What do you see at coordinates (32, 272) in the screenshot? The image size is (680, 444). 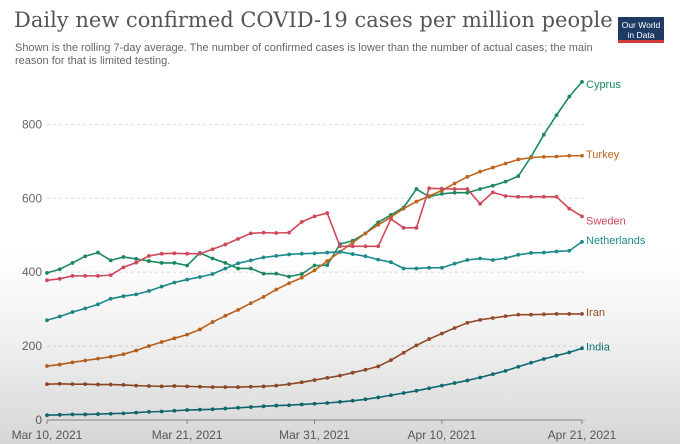 I see `y-tick-label-400: 400` at bounding box center [32, 272].